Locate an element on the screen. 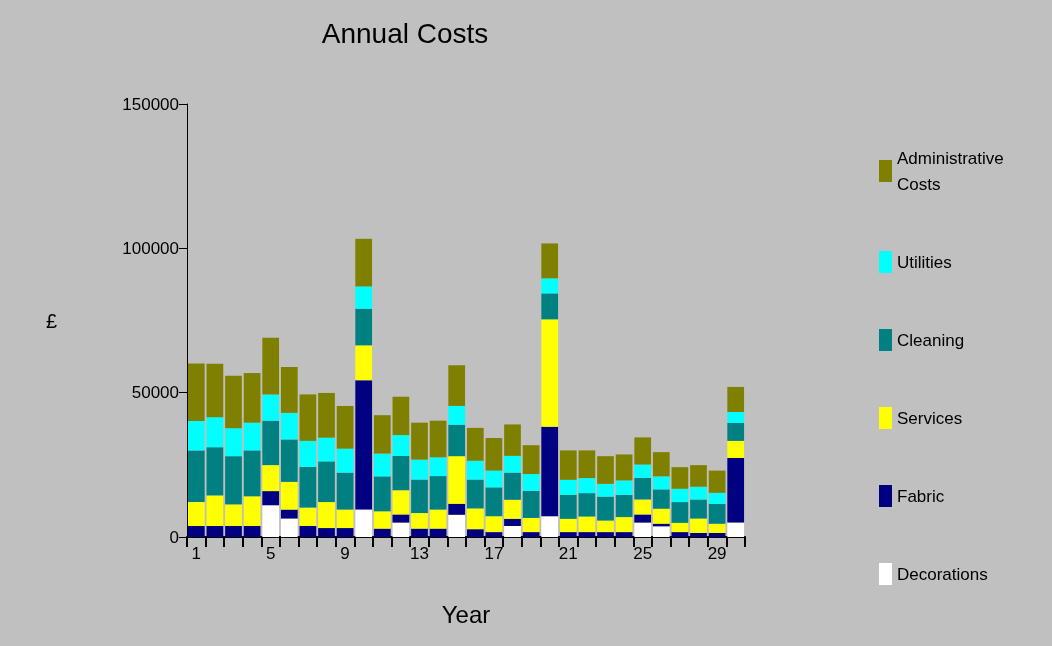  x-tick-label: 9 is located at coordinates (345, 553).